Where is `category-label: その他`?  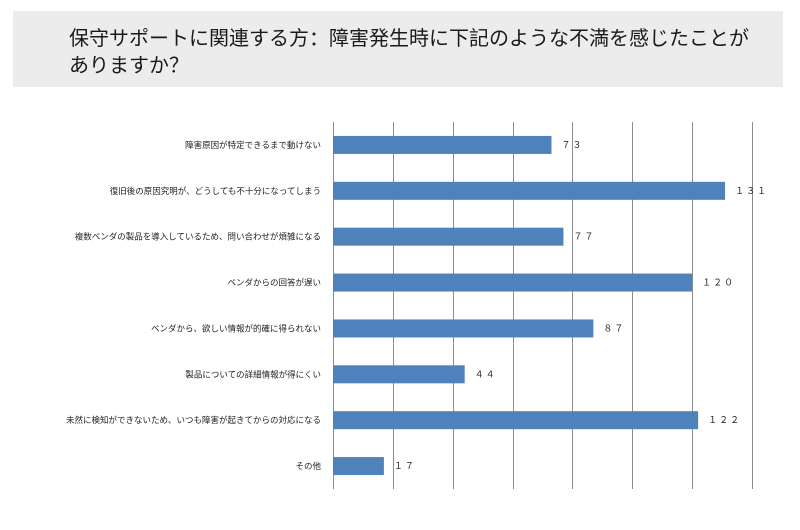 category-label: その他 is located at coordinates (308, 466).